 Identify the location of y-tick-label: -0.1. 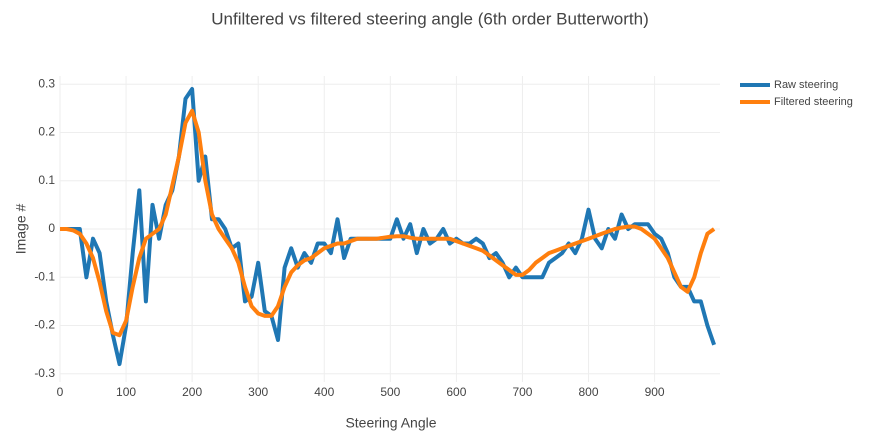
(44, 276).